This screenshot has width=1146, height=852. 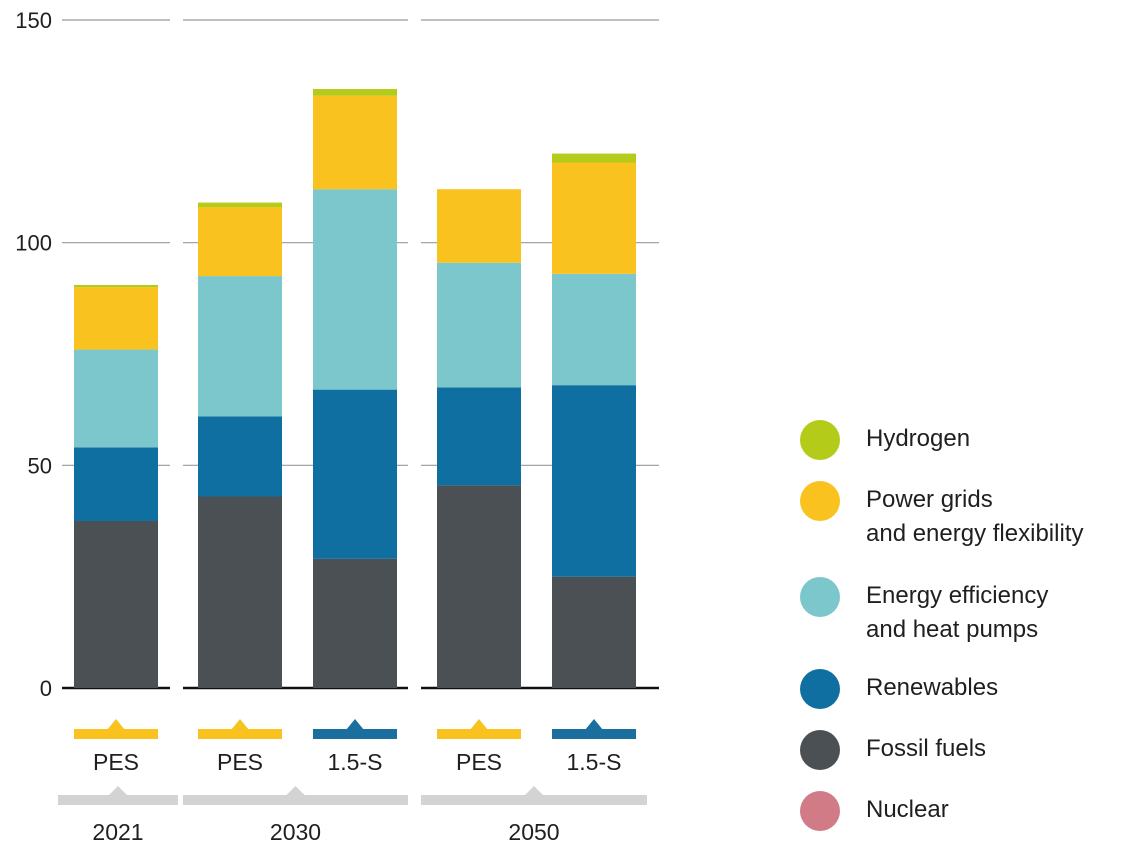 I want to click on legend-item: Nuclear, so click(x=973, y=821).